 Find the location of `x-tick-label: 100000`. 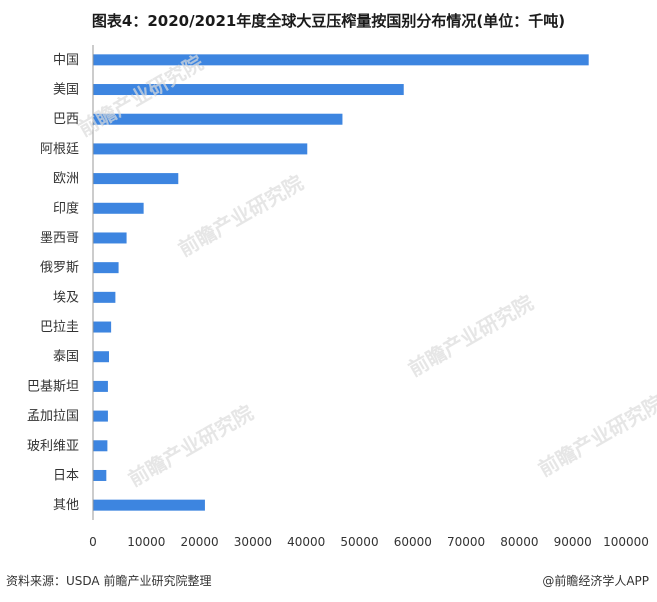

x-tick-label: 100000 is located at coordinates (626, 542).